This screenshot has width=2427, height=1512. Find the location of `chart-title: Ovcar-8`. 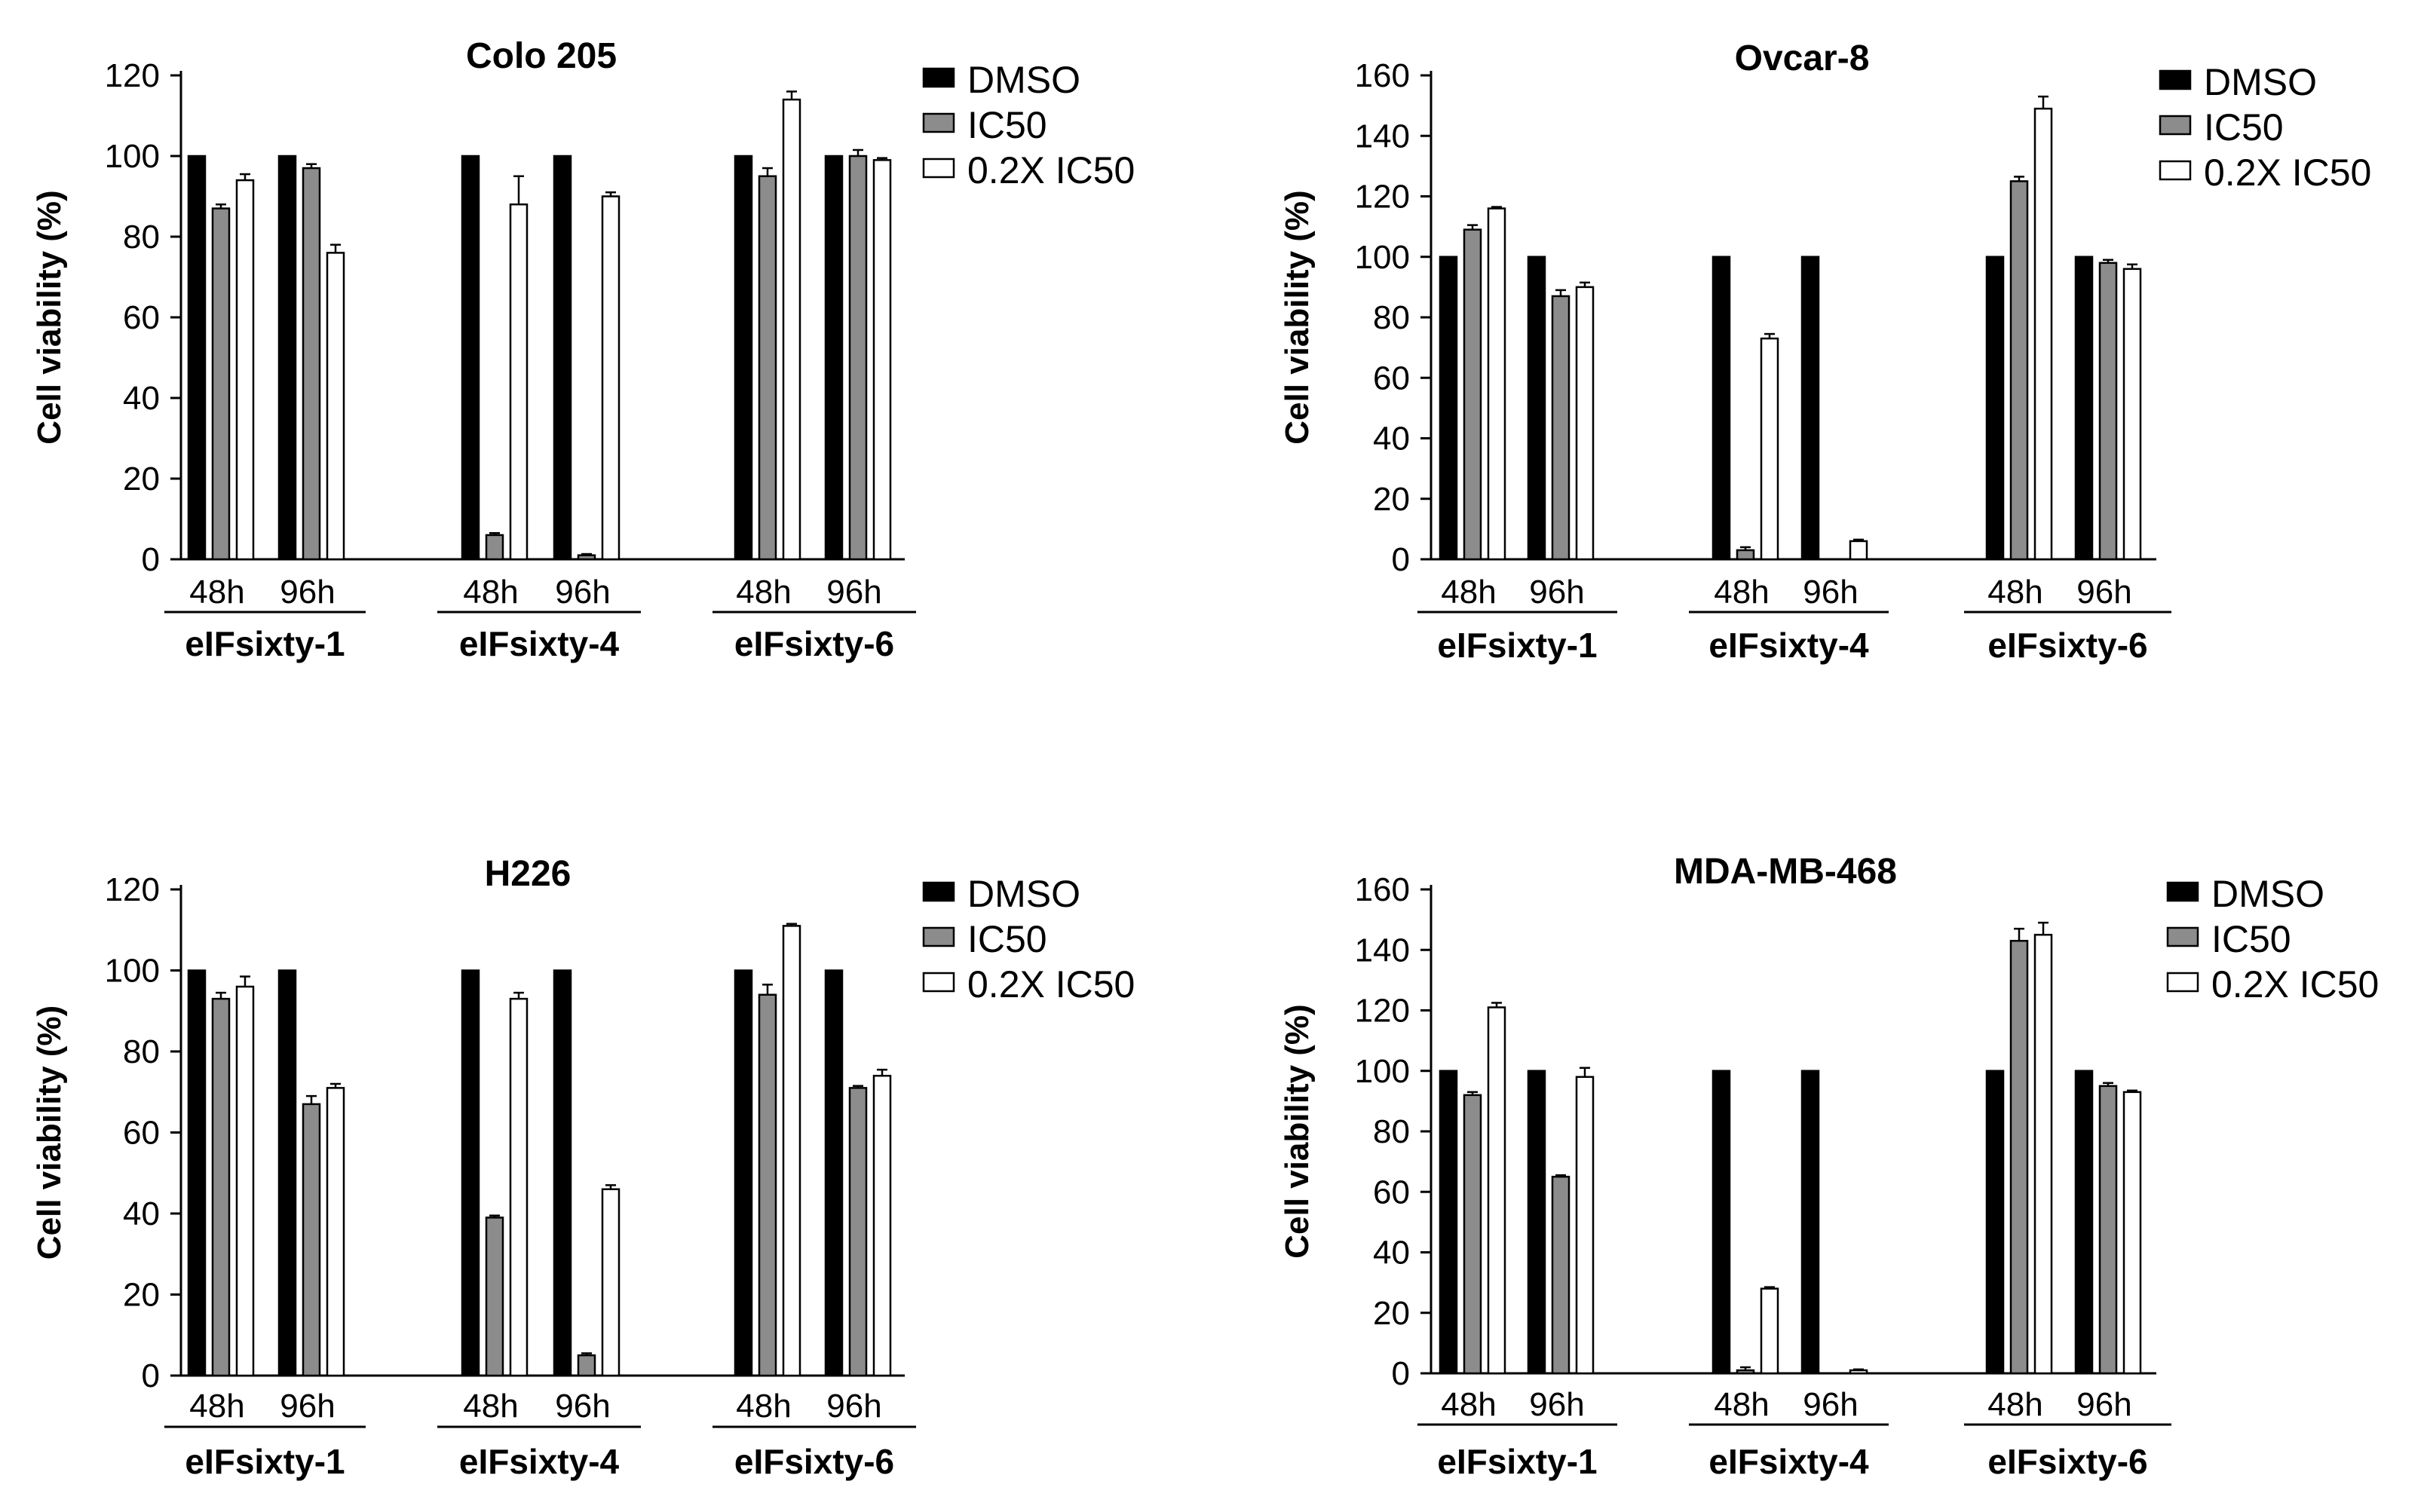

chart-title: Ovcar-8 is located at coordinates (1803, 58).